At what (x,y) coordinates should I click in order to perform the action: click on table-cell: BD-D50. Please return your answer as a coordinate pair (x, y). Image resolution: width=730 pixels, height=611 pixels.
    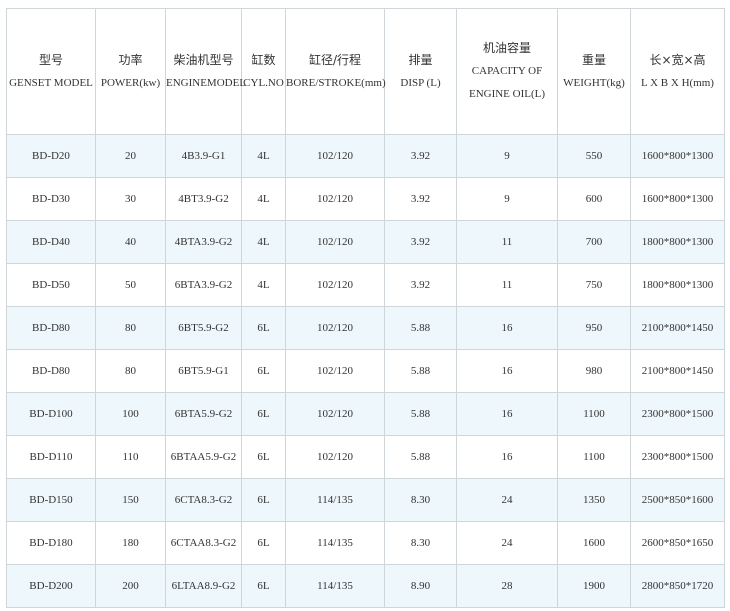
    Looking at the image, I should click on (51, 285).